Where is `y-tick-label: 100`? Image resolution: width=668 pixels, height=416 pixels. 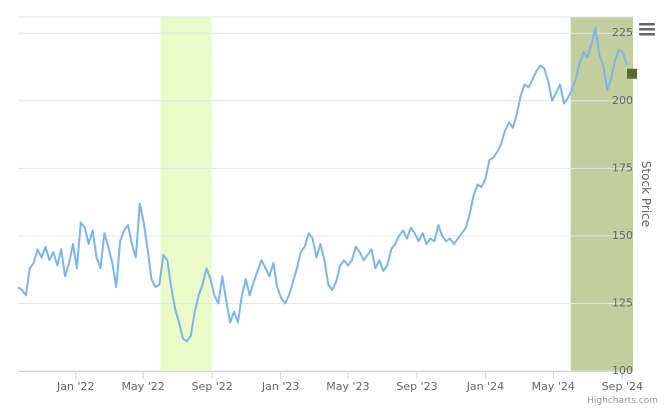 y-tick-label: 100 is located at coordinates (622, 370).